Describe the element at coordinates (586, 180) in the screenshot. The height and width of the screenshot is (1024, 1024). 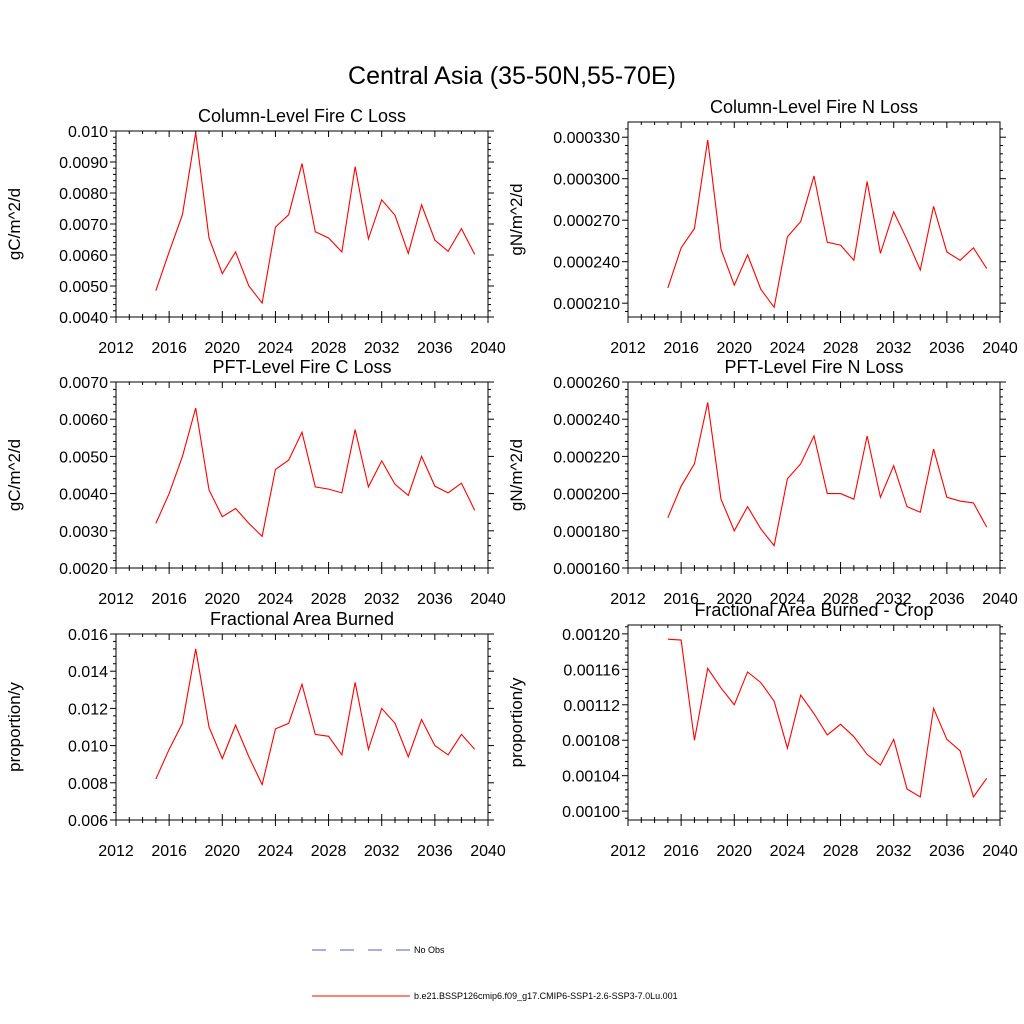
I see `y-tick-label: 0.000300` at that location.